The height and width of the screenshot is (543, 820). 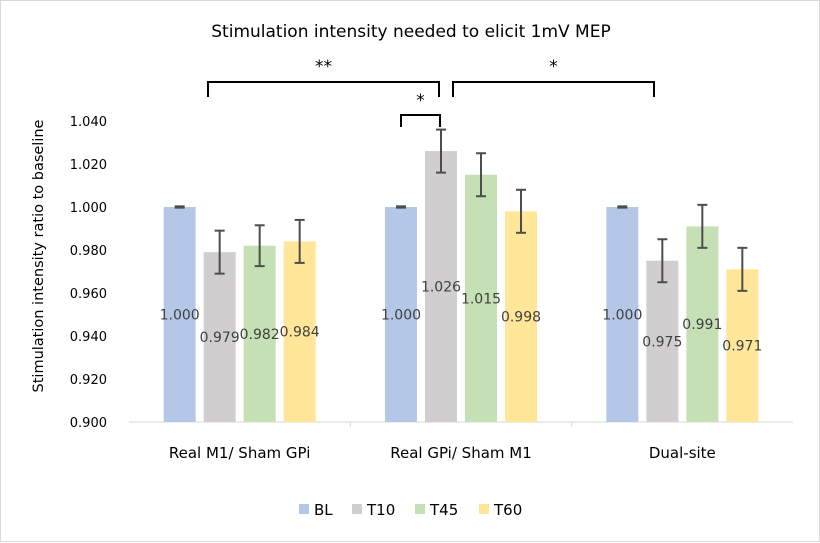 What do you see at coordinates (682, 453) in the screenshot?
I see `category-label: Dual-site` at bounding box center [682, 453].